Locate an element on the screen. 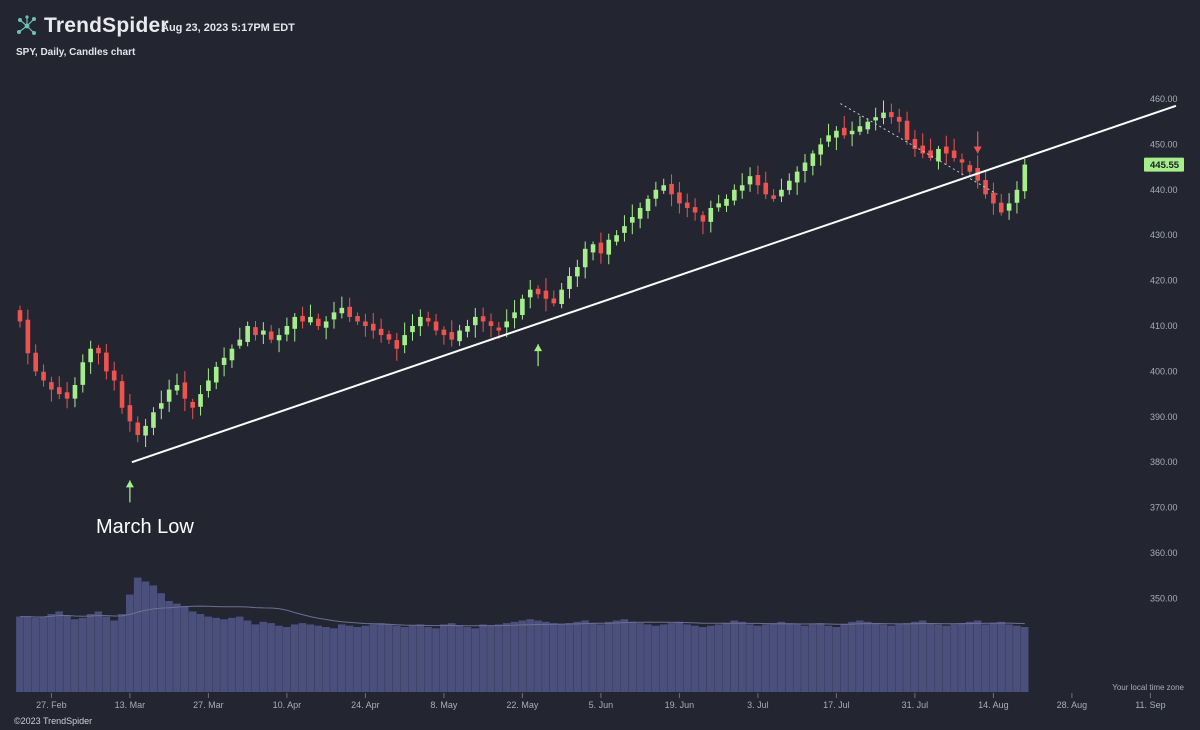  brand-logo: TrendSpider is located at coordinates (92, 26).